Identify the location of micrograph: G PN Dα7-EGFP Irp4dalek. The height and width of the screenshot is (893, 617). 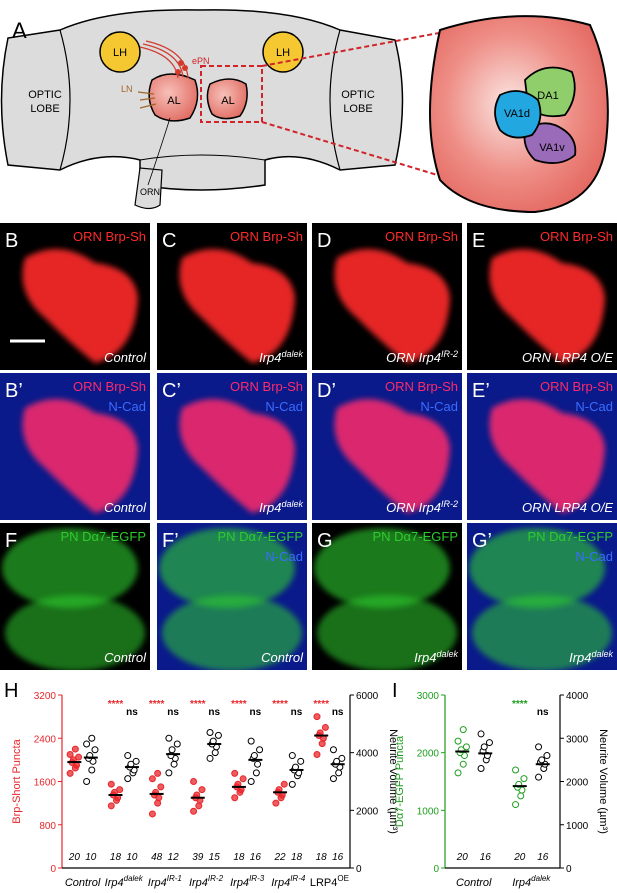
(387, 596).